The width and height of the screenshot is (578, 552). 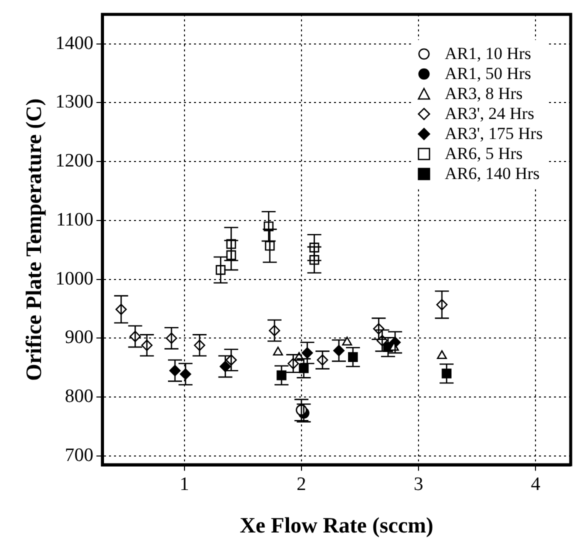 What do you see at coordinates (483, 154) in the screenshot?
I see `legend-label: AR6, 5 Hrs` at bounding box center [483, 154].